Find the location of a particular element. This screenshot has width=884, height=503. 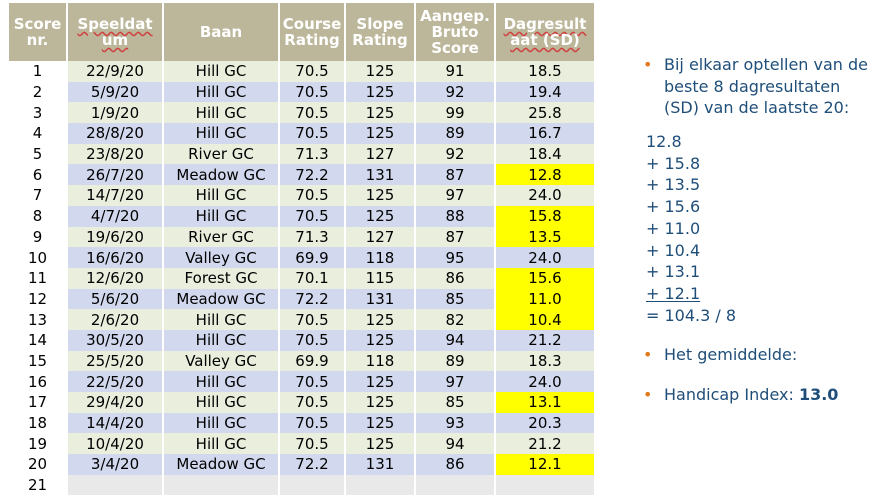

header-date: Speeldat um is located at coordinates (115, 32).